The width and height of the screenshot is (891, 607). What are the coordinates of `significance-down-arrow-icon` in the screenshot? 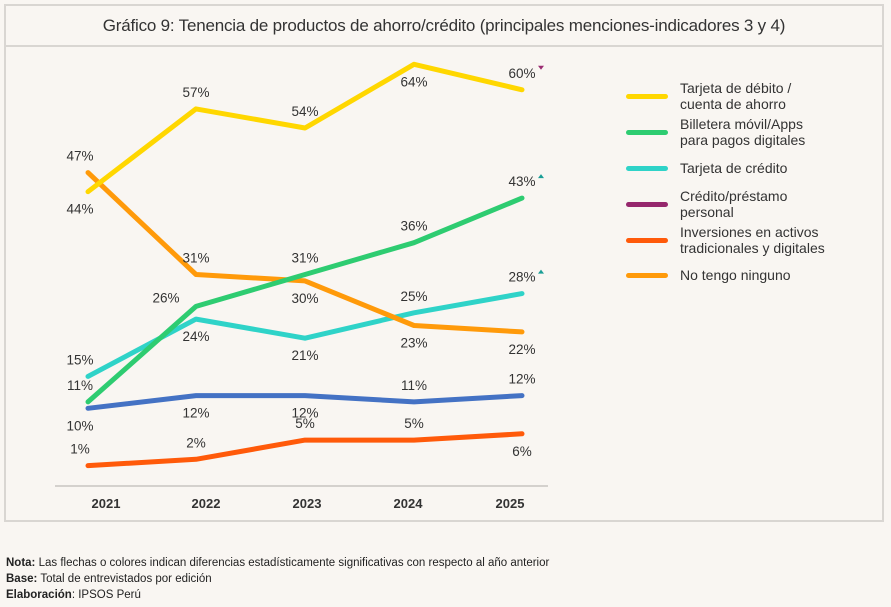 It's located at (541, 67).